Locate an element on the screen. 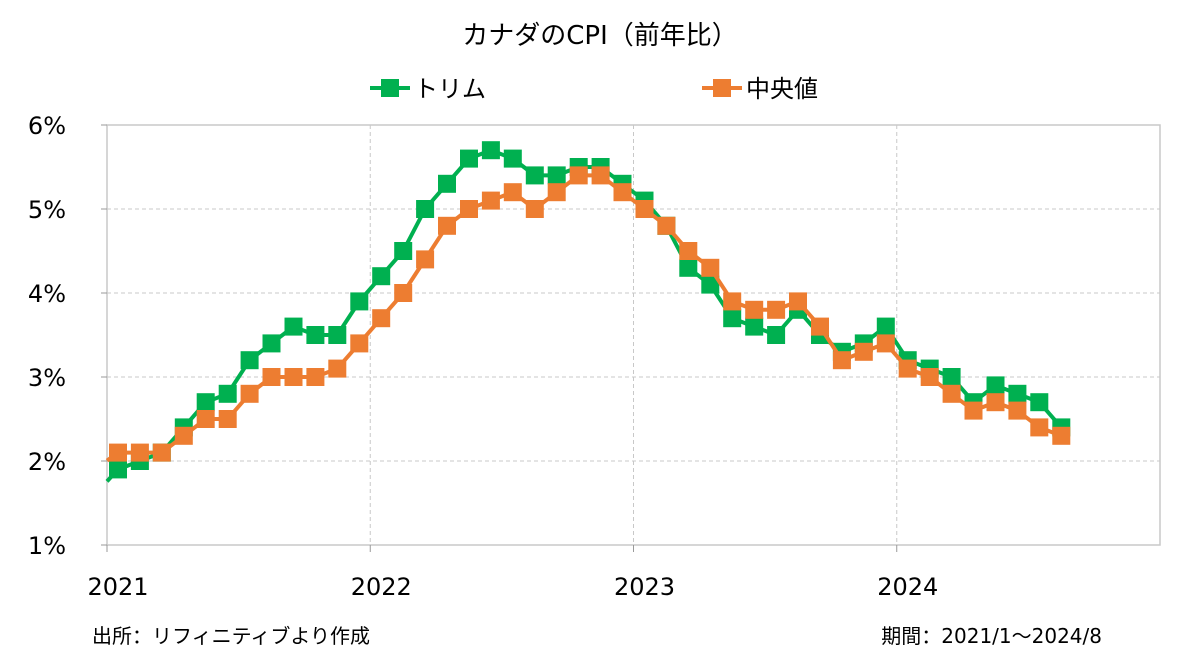  legend-marker-median is located at coordinates (722, 88).